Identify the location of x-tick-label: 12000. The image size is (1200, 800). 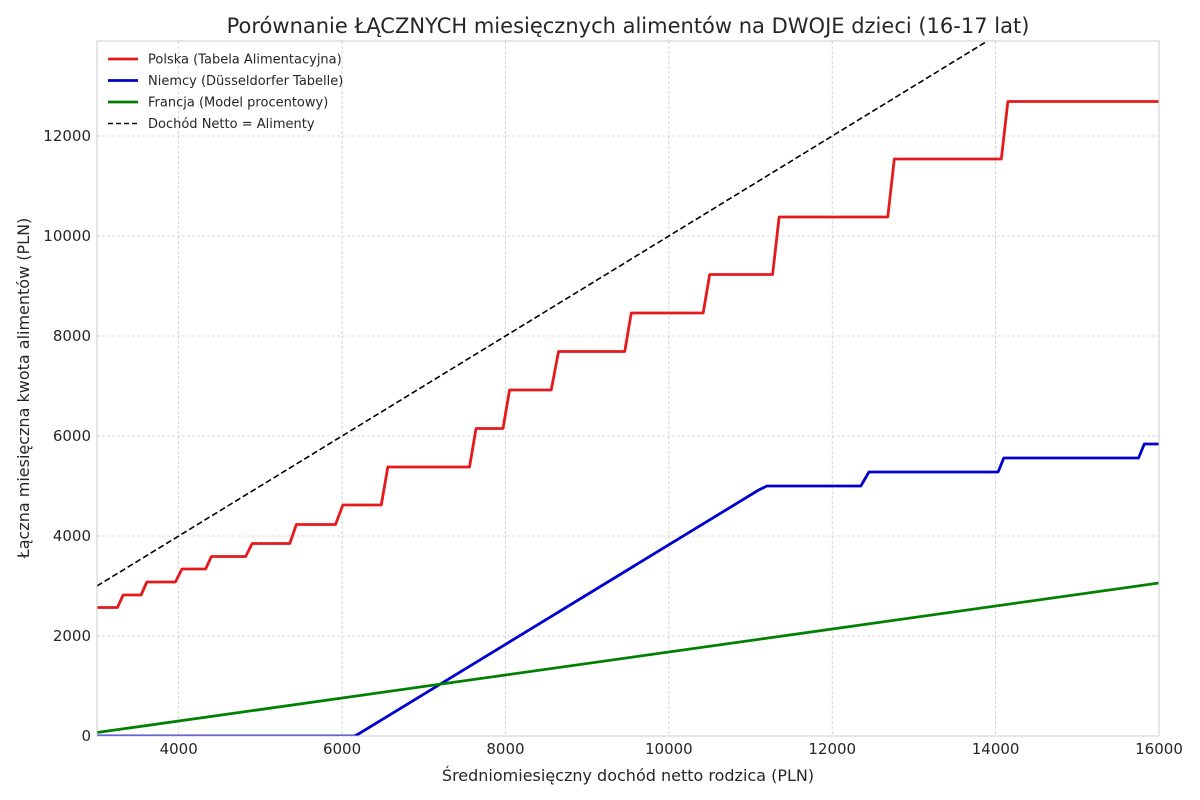
(832, 749).